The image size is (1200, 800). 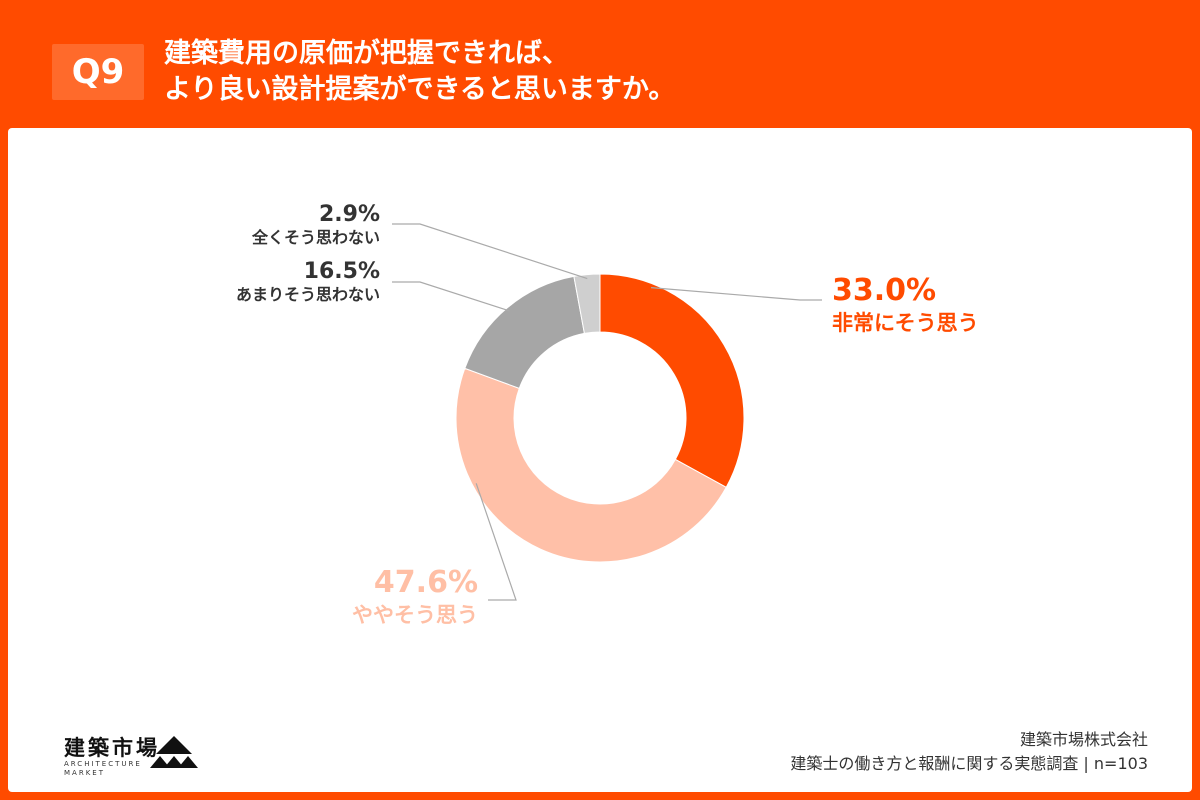 I want to click on data-label-category-4: 全くそう思わない, so click(x=315, y=237).